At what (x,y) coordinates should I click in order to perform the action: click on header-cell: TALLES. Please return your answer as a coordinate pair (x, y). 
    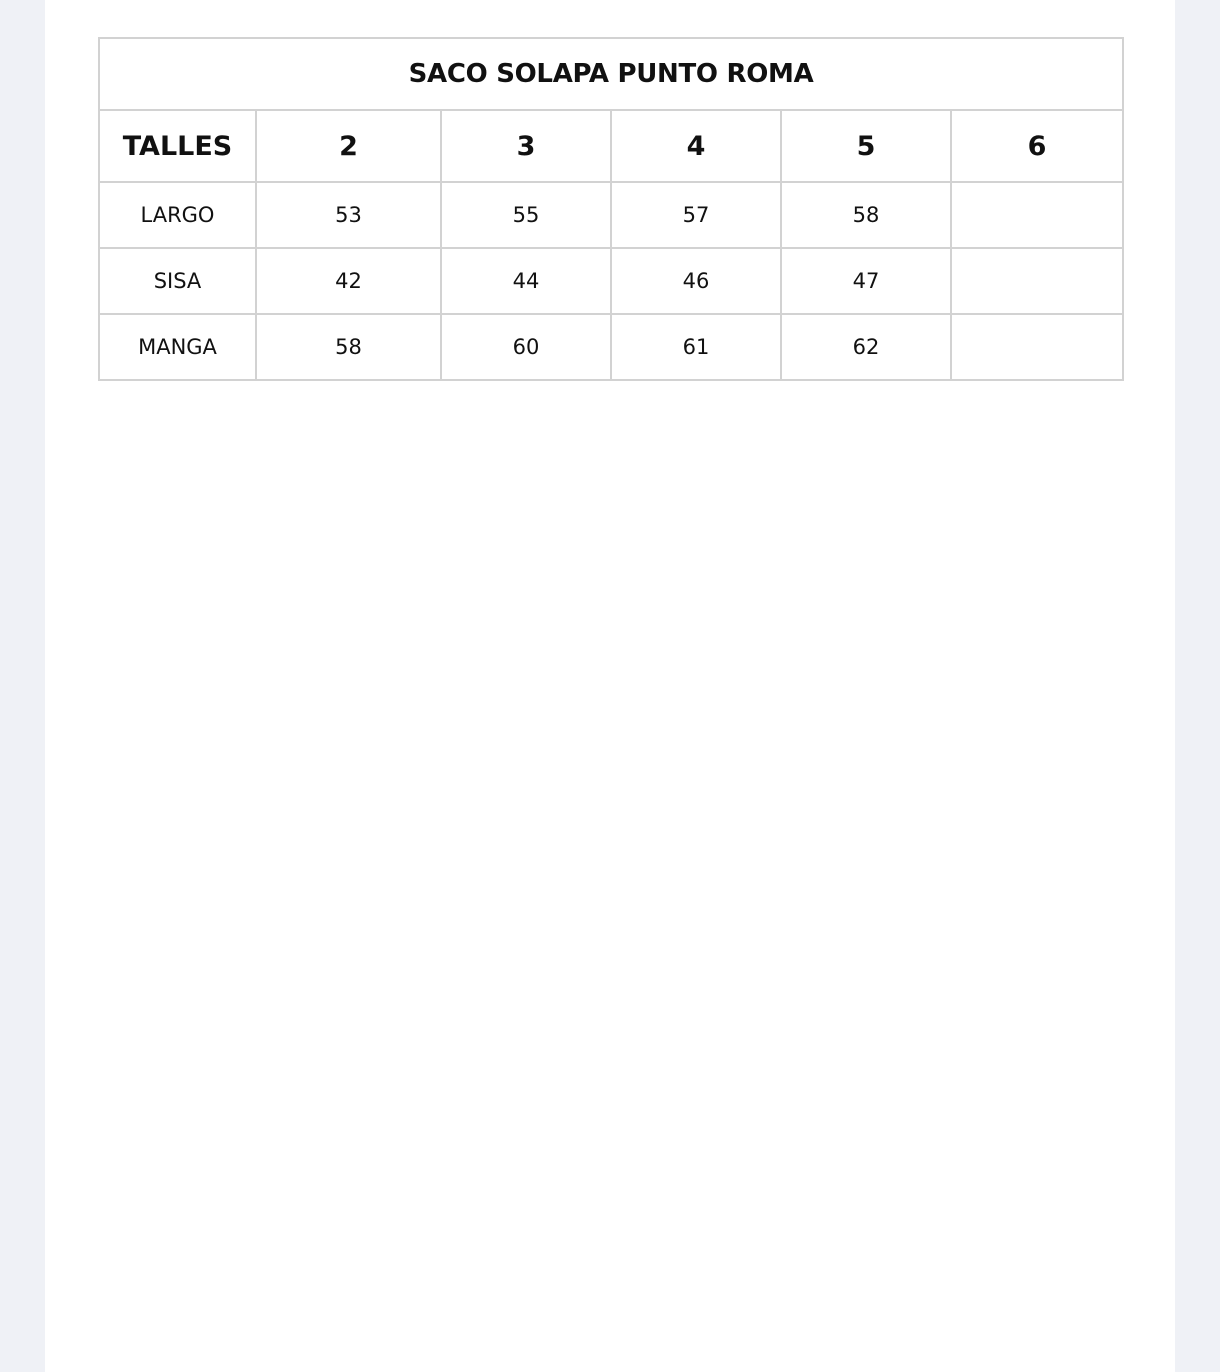
    Looking at the image, I should click on (177, 146).